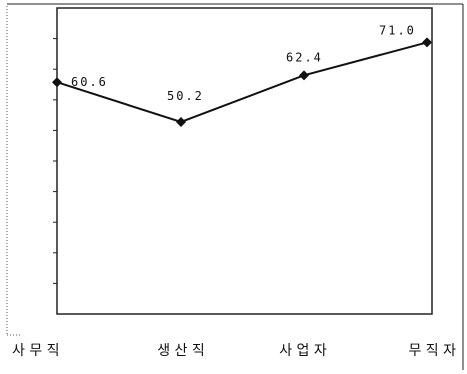 The width and height of the screenshot is (467, 374). I want to click on y-axis-ticks, so click(55, 161).